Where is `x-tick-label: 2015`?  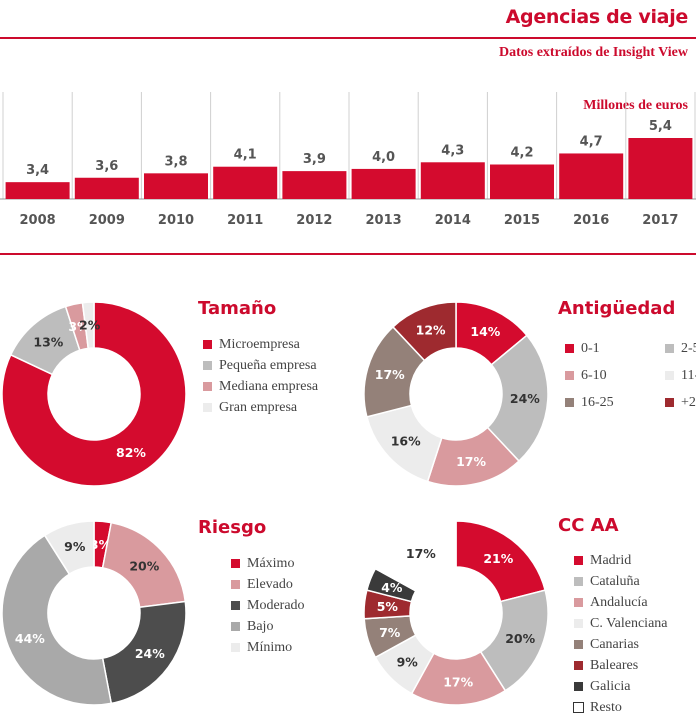
x-tick-label: 2015 is located at coordinates (522, 220).